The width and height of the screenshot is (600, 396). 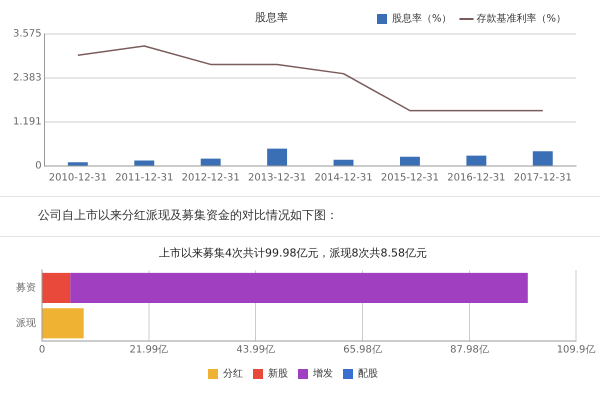 What do you see at coordinates (543, 178) in the screenshot?
I see `x-tick-label: 2017-12-31` at bounding box center [543, 178].